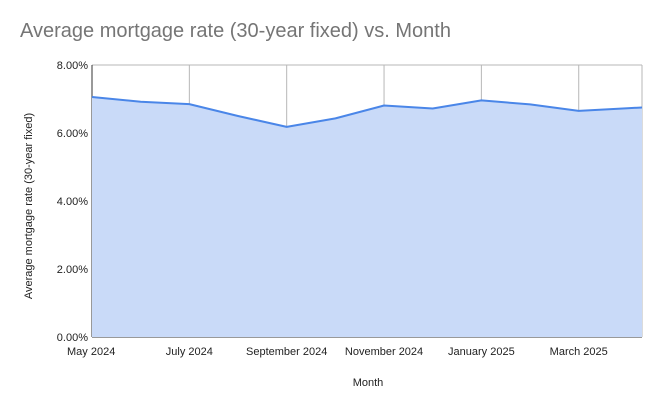 This screenshot has width=664, height=411. I want to click on y-tick-labels: 0.00% 2.00% 4.00% 6.00% 8.00%, so click(72, 202).